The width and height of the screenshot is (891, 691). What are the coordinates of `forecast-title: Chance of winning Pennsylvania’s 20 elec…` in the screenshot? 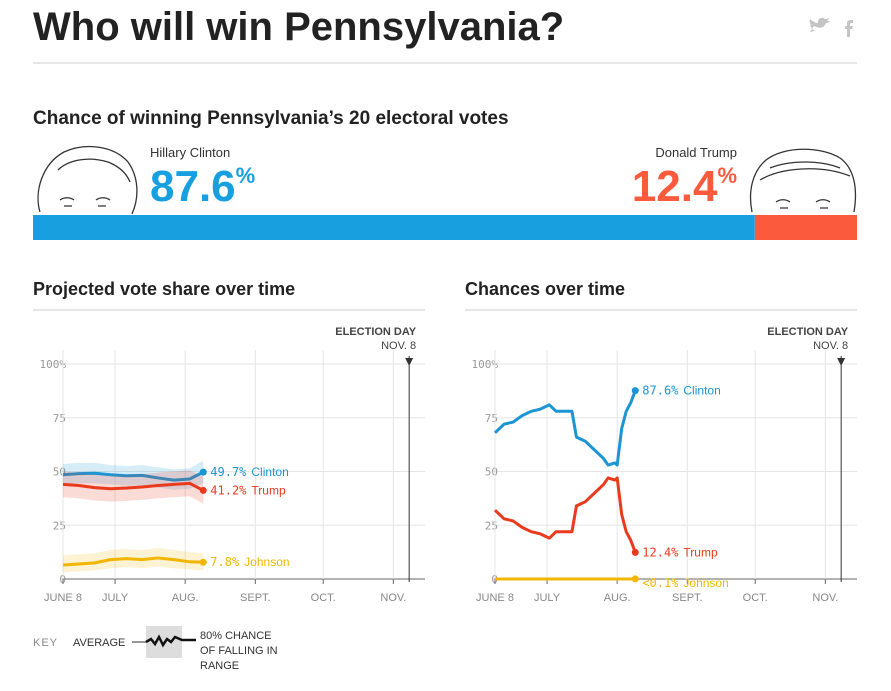 It's located at (271, 118).